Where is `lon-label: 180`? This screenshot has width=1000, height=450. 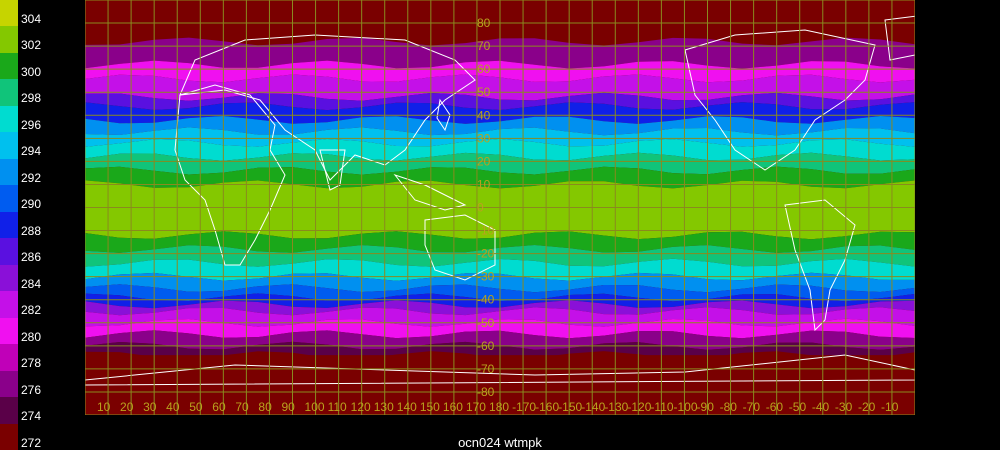
lon-label: 180 is located at coordinates (499, 407).